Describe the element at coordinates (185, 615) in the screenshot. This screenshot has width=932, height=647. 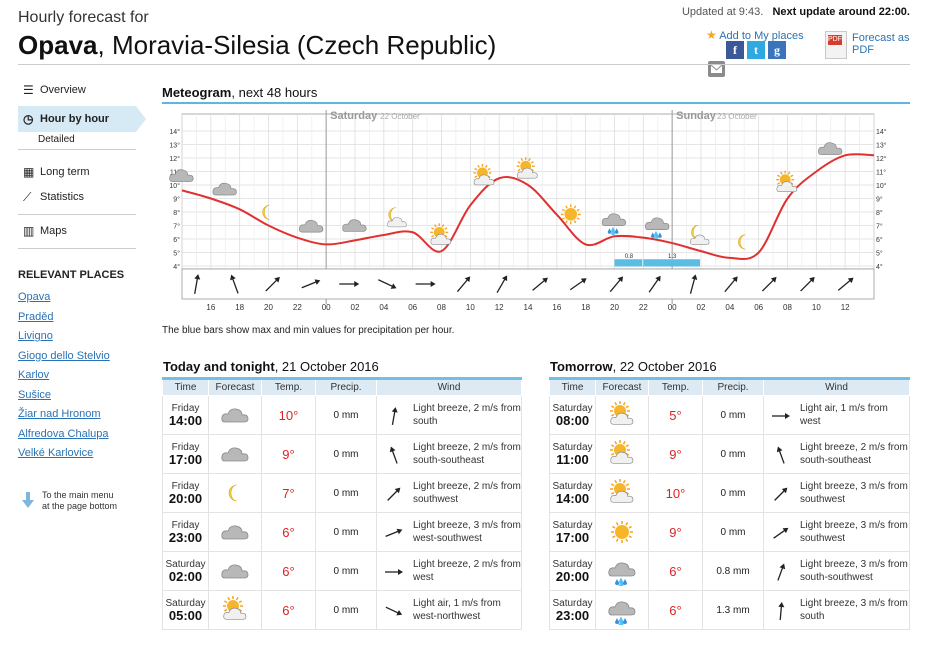
I see `row-hour: 05:00` at that location.